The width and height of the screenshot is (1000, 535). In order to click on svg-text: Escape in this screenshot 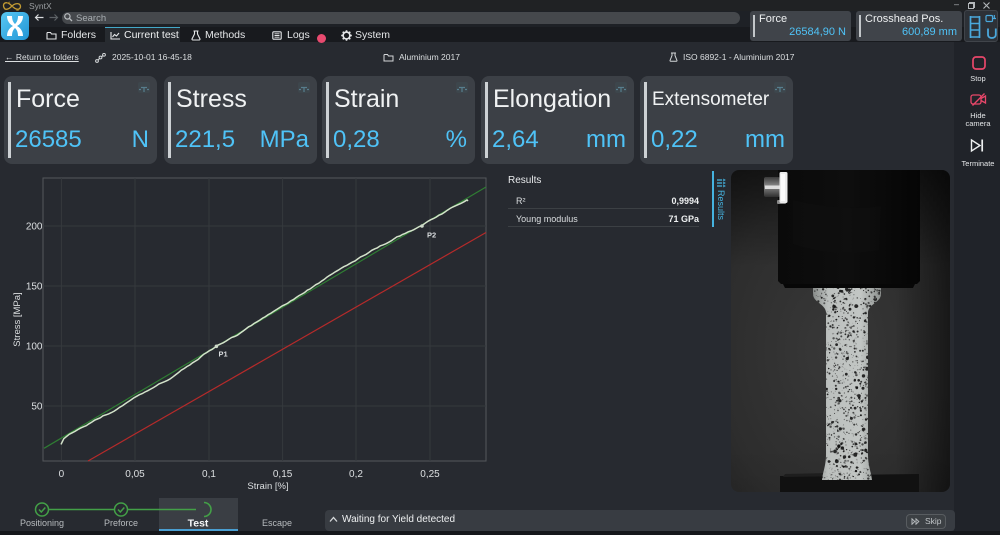, I will do `click(277, 523)`.